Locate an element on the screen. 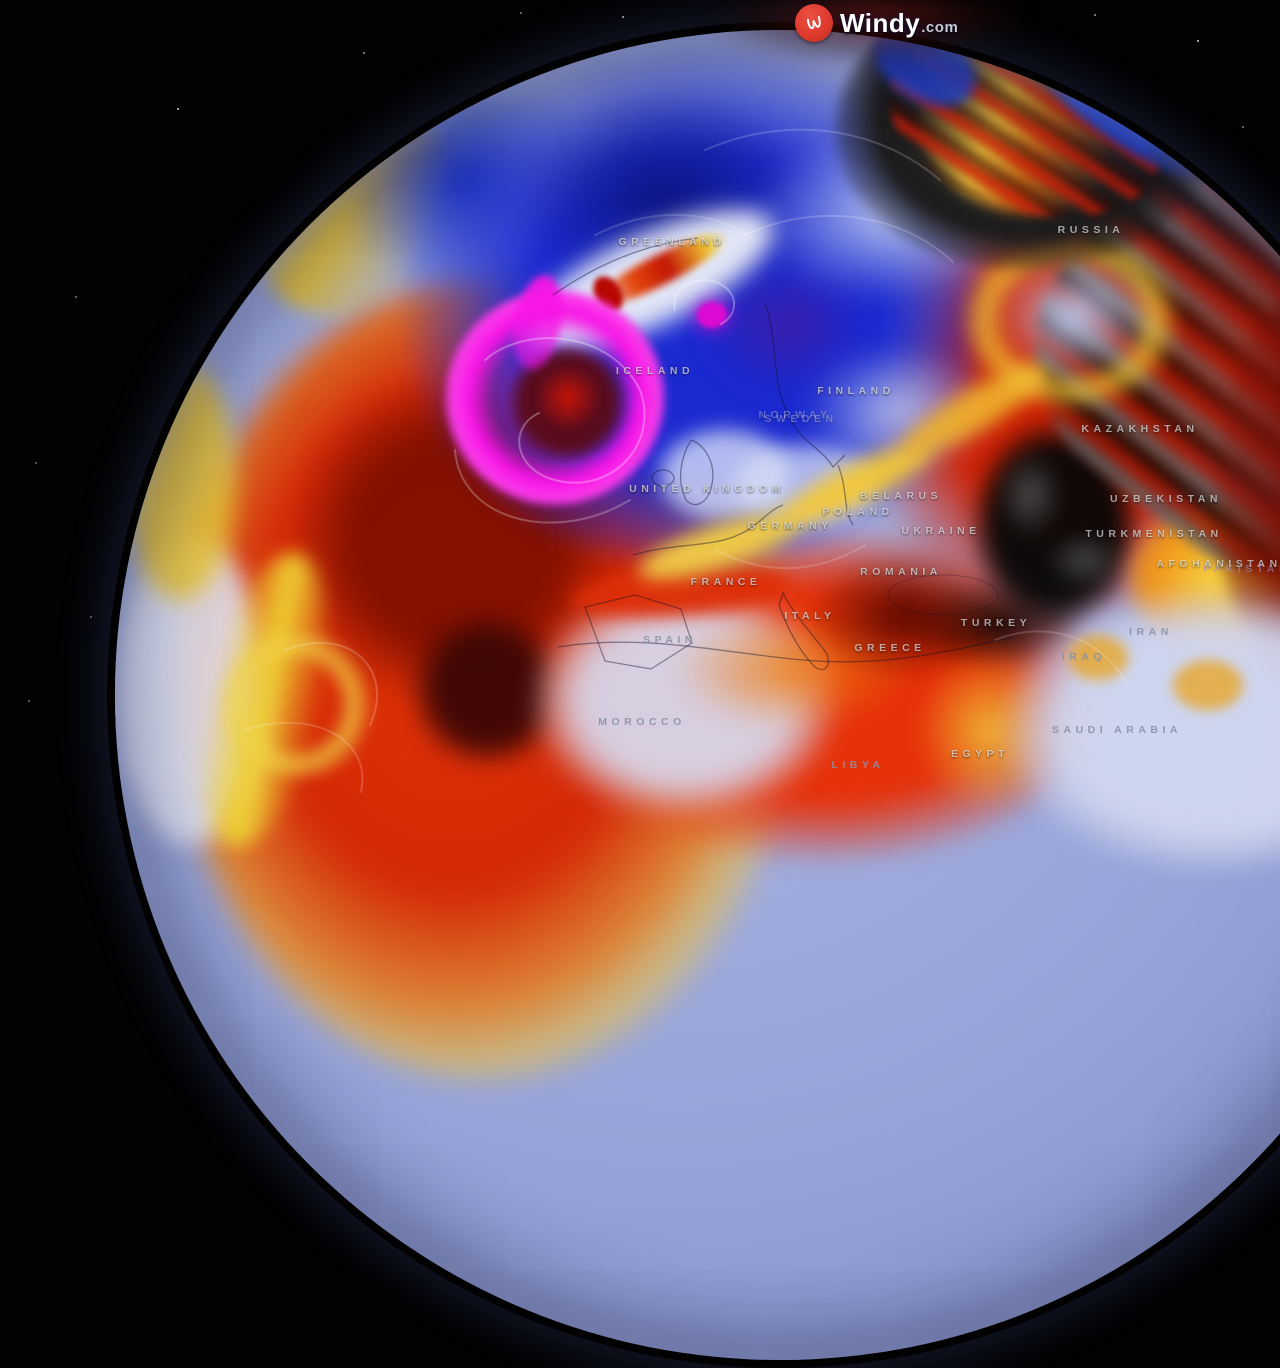 The image size is (1280, 1368). country-label-germany: GERMANY is located at coordinates (790, 526).